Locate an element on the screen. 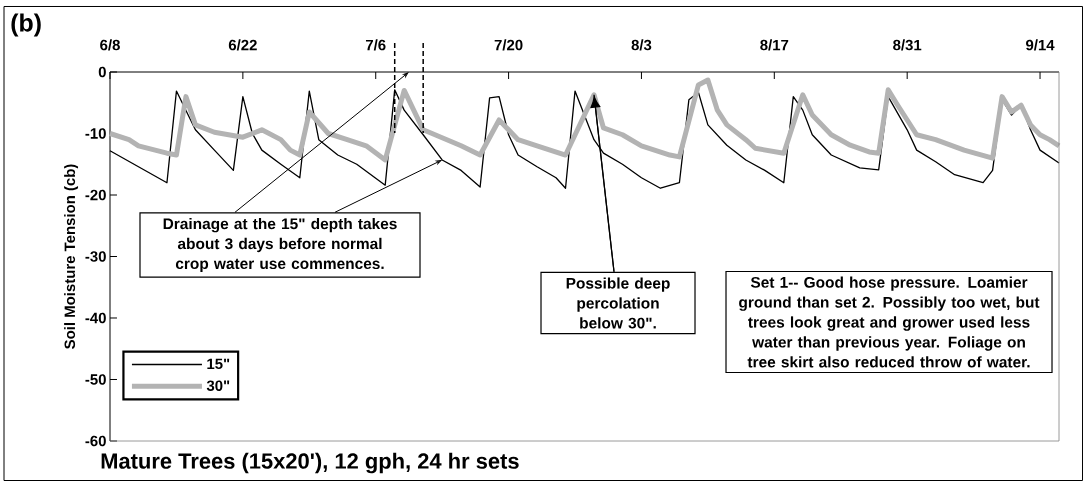 The height and width of the screenshot is (481, 1083). text: Mature Trees (15x20'), 12 gph, 24 hr sets is located at coordinates (310, 463).